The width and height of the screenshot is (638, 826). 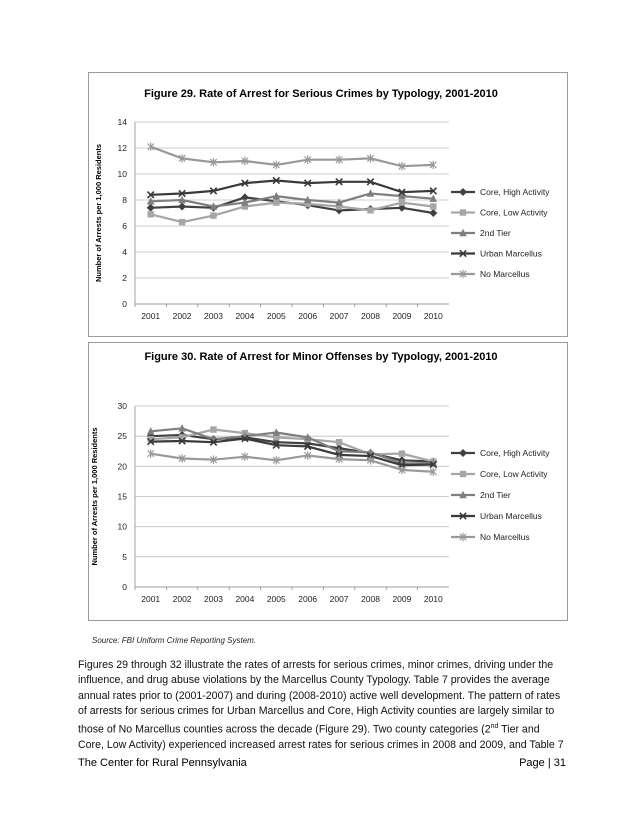 What do you see at coordinates (182, 599) in the screenshot?
I see `x-tick-label: 2002` at bounding box center [182, 599].